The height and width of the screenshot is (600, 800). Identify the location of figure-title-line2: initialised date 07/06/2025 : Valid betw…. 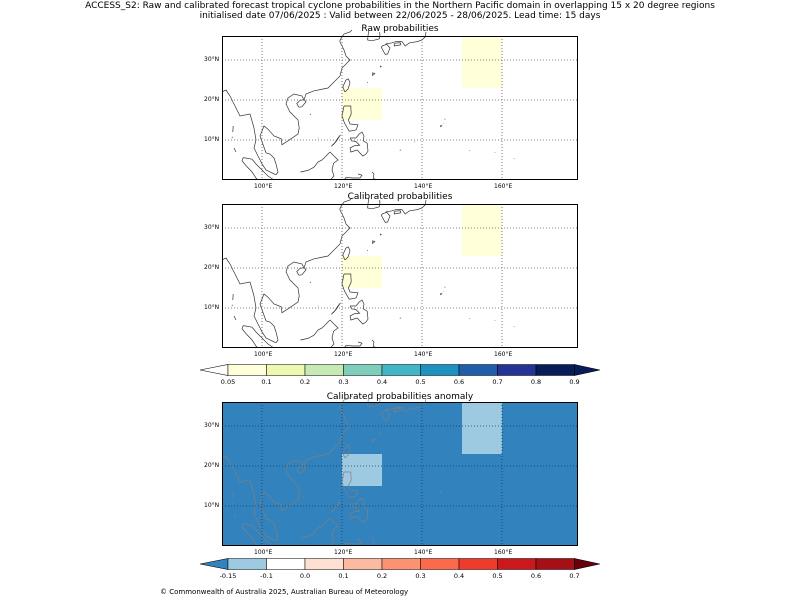
(400, 16).